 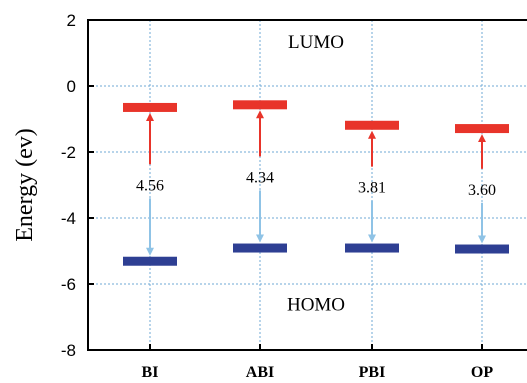 What do you see at coordinates (482, 190) in the screenshot?
I see `band-gap-label: 3.60` at bounding box center [482, 190].